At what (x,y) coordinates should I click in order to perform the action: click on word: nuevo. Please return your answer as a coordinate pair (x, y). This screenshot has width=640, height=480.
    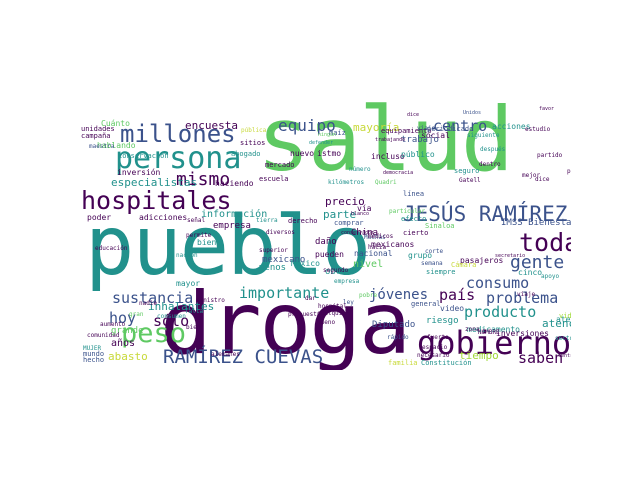
    Looking at the image, I should click on (302, 153).